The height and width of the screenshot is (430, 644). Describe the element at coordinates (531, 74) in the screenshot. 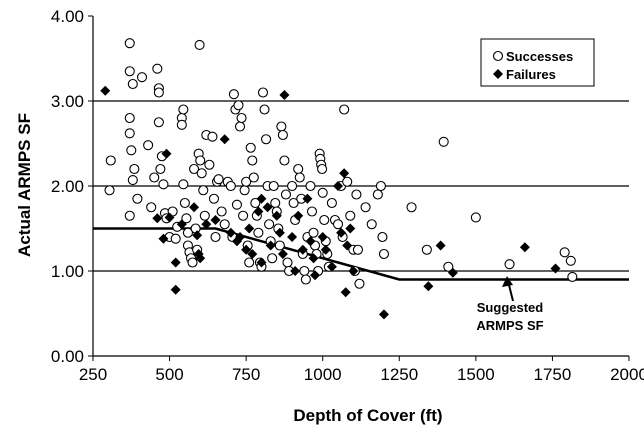

I see `legend-failures-label: Failures` at that location.